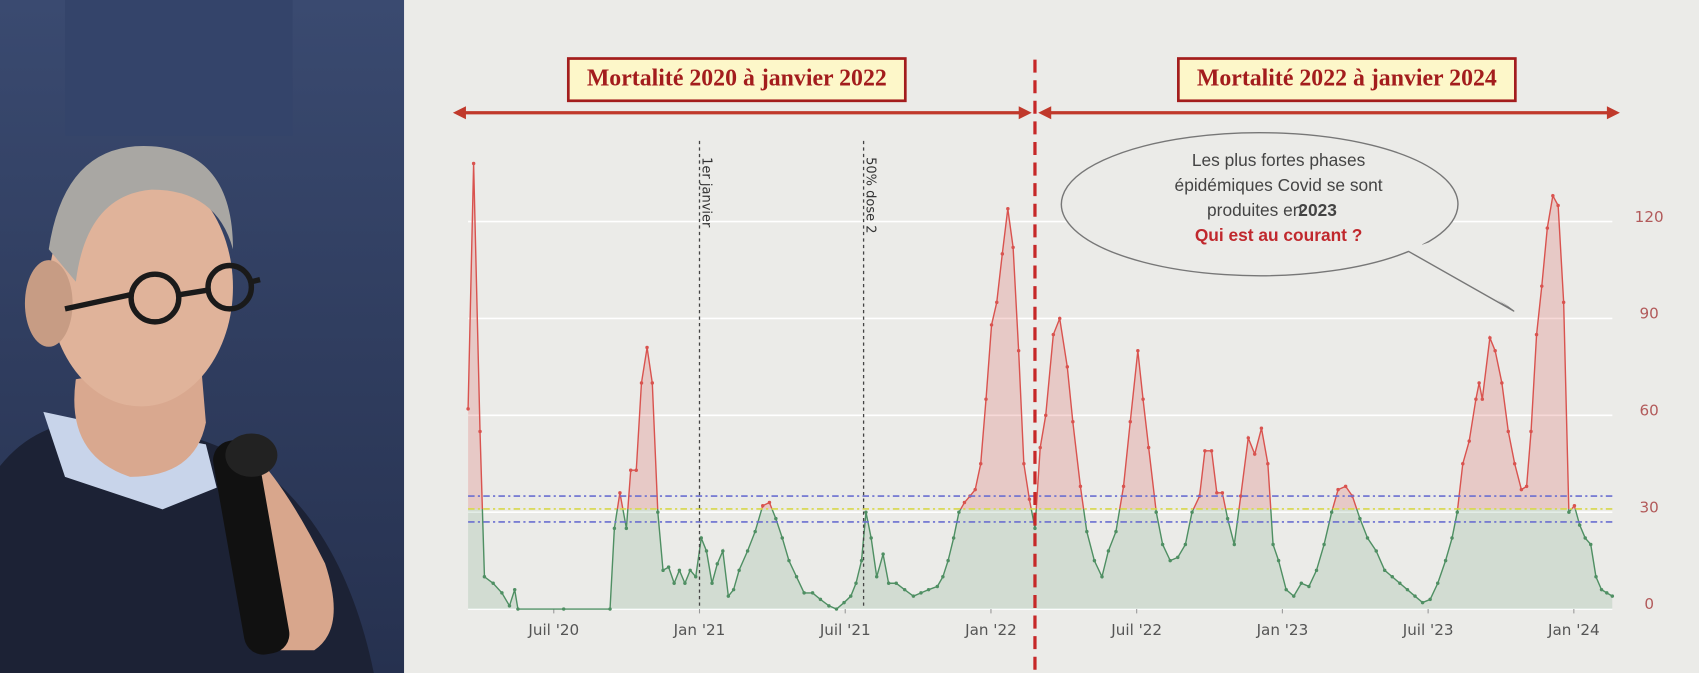 This screenshot has width=1699, height=673. Describe the element at coordinates (990, 630) in the screenshot. I see `x-tick-label: Jan '22` at that location.